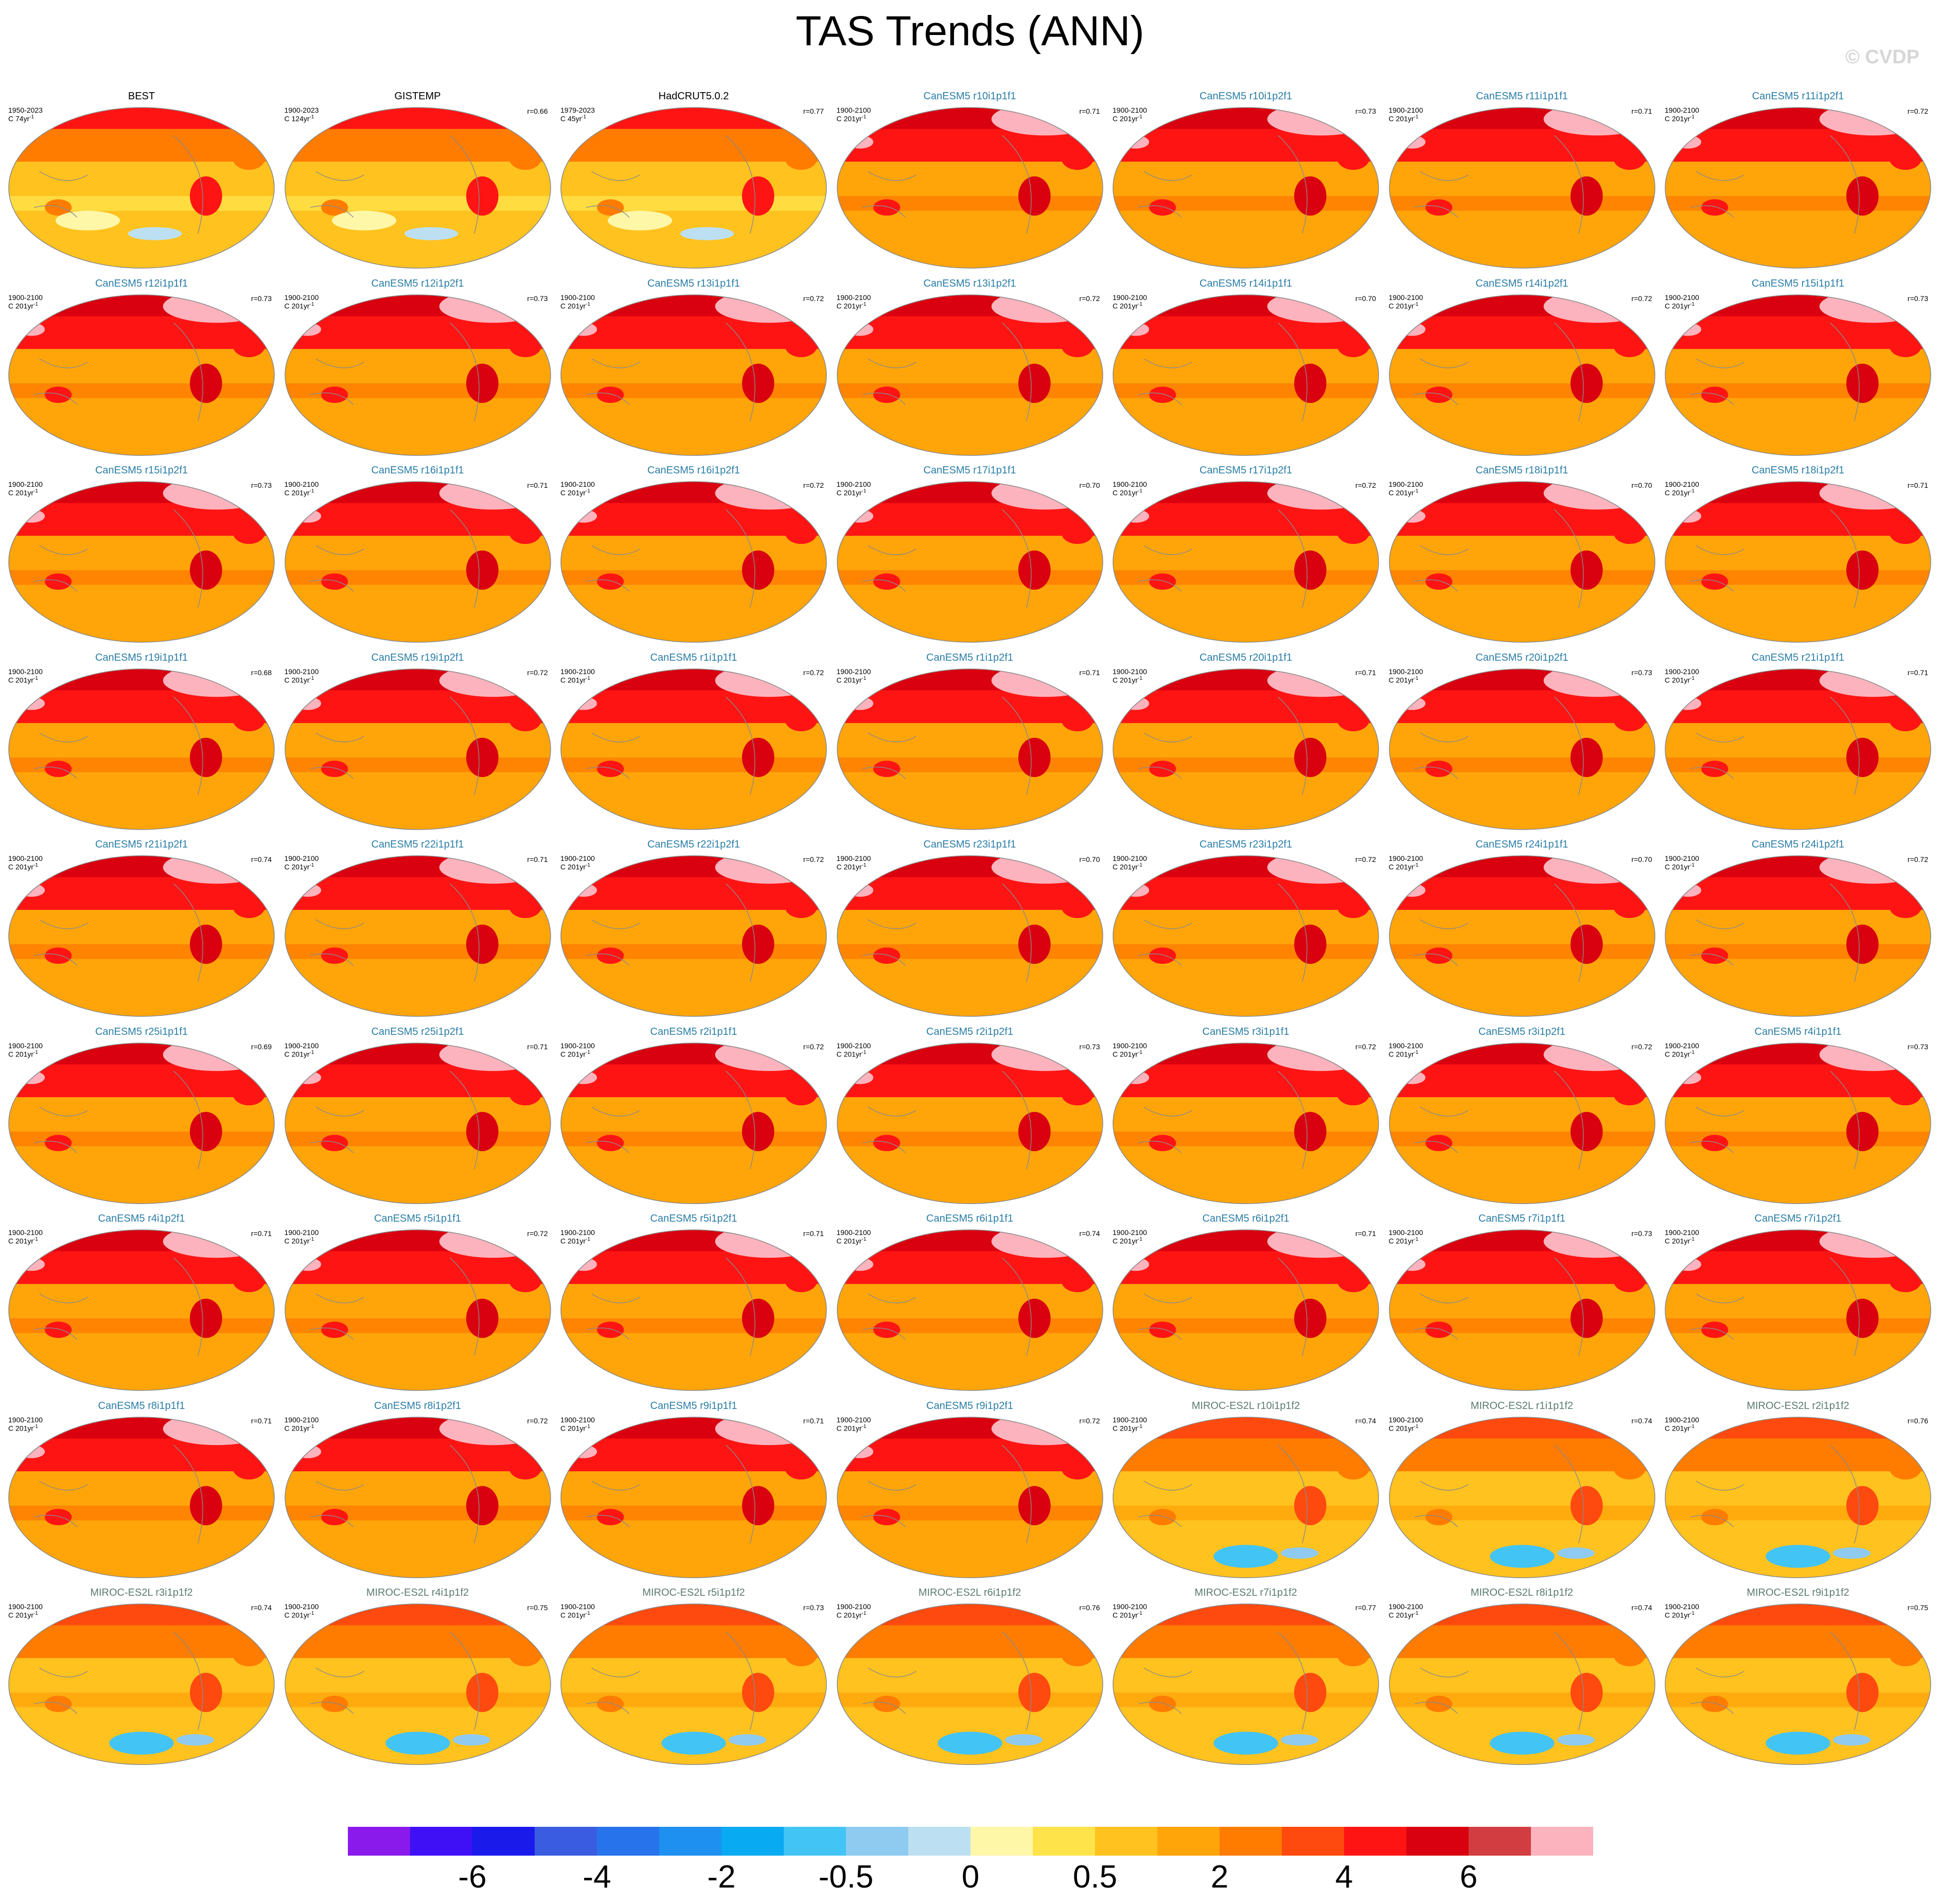 Image resolution: width=1940 pixels, height=1904 pixels. Describe the element at coordinates (970, 1302) in the screenshot. I see `map-panel: CanESM5 r6i1p1f1 1900-2100 C 201yr-1 r=0.74` at that location.